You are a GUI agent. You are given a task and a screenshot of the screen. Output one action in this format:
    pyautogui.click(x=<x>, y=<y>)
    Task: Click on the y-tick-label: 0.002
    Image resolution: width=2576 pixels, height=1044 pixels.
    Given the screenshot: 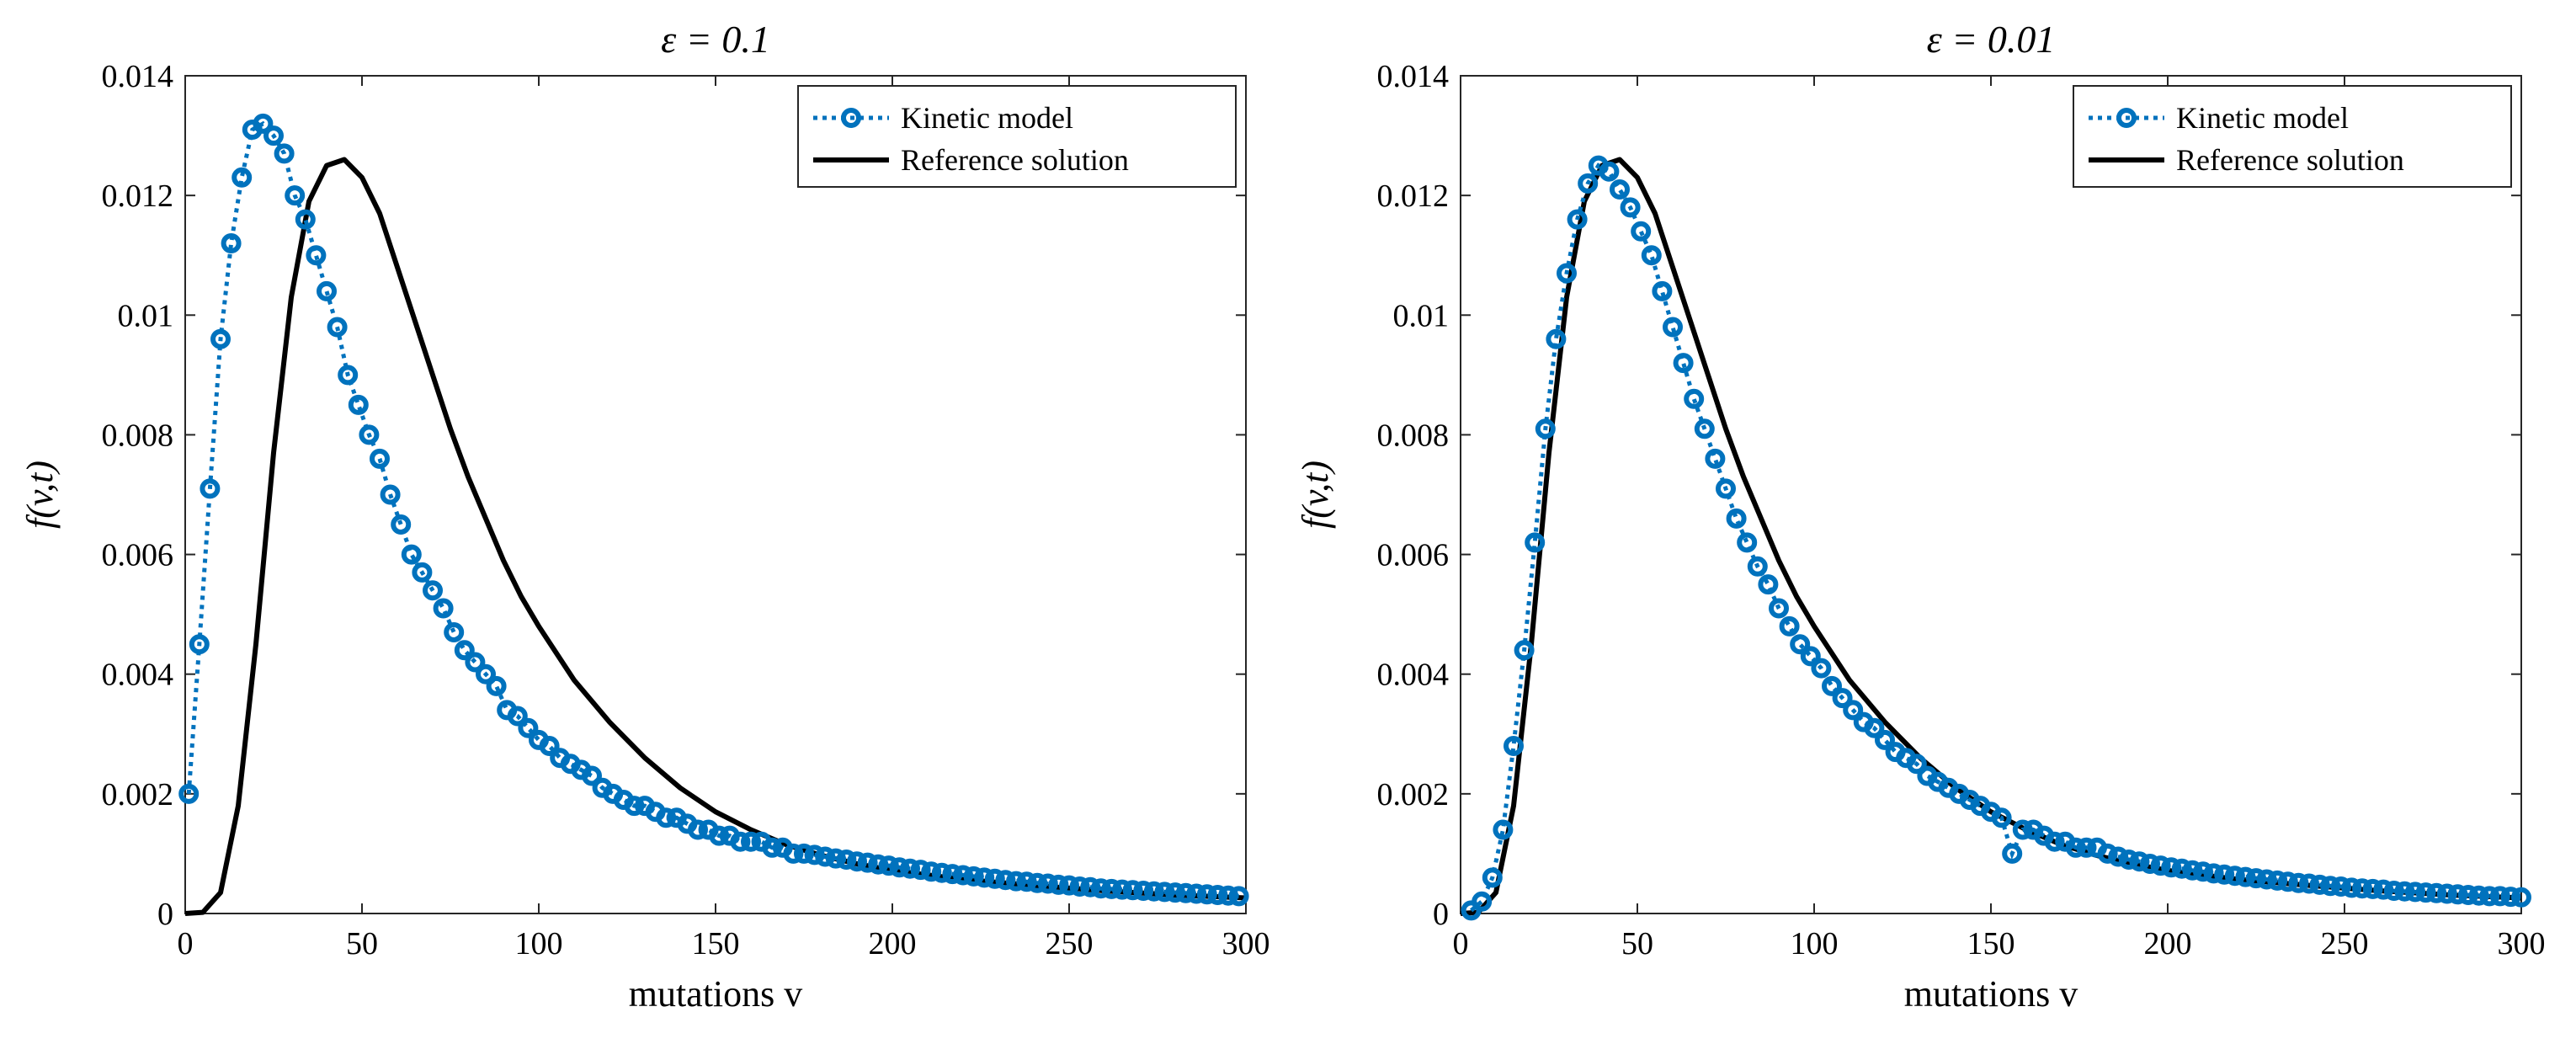 What is the action you would take?
    pyautogui.click(x=1414, y=794)
    